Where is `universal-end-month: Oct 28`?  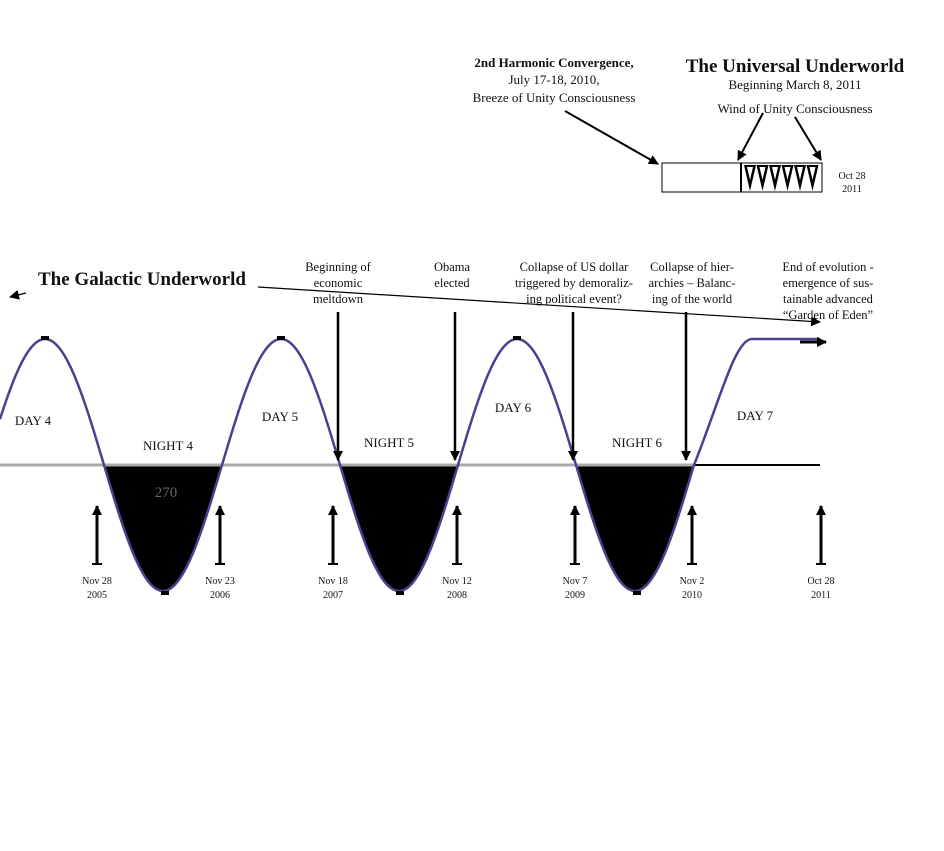 universal-end-month: Oct 28 is located at coordinates (852, 176).